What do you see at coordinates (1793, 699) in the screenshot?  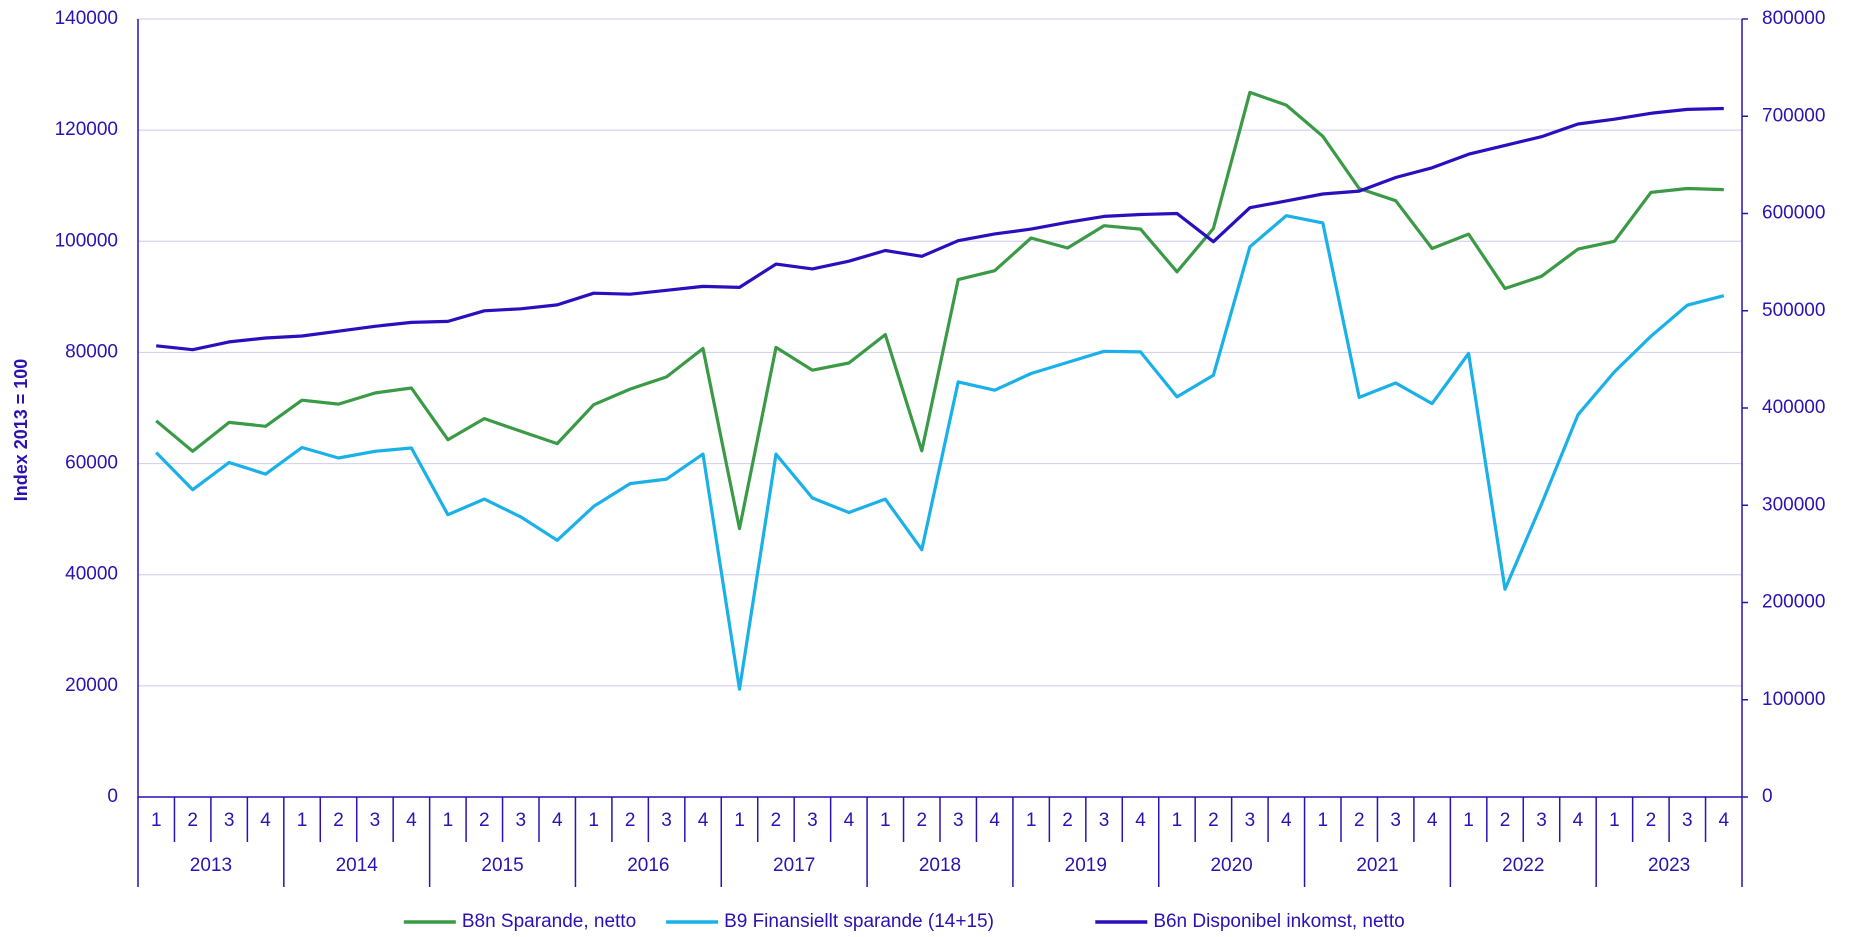 I see `y2-tick-label: 100000` at bounding box center [1793, 699].